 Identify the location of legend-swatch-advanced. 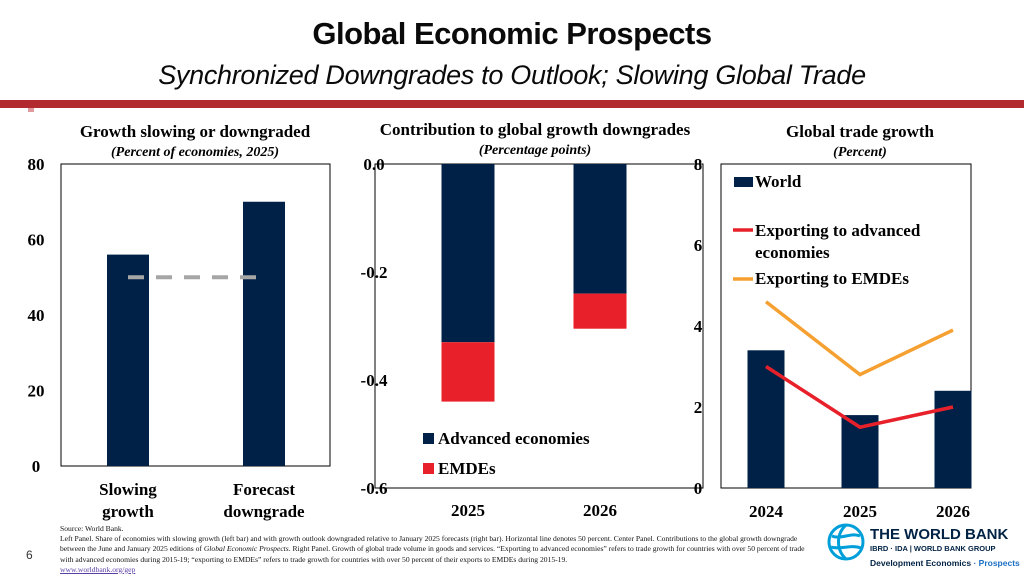
(428, 438).